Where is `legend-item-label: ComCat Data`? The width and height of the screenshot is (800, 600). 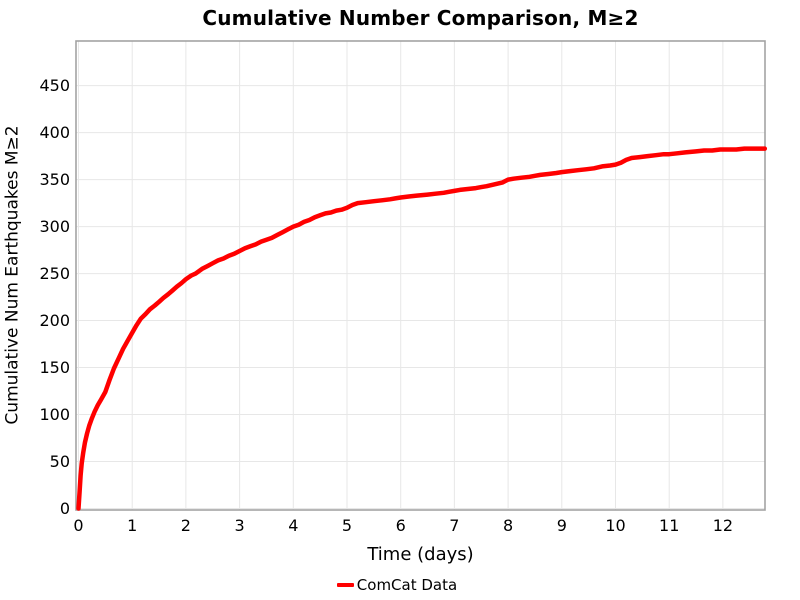
legend-item-label: ComCat Data is located at coordinates (407, 585).